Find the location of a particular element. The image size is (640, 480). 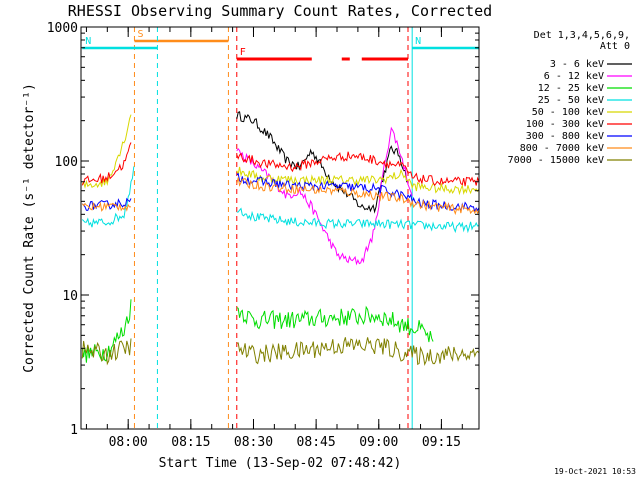

annotation-label-3: F is located at coordinates (243, 52).